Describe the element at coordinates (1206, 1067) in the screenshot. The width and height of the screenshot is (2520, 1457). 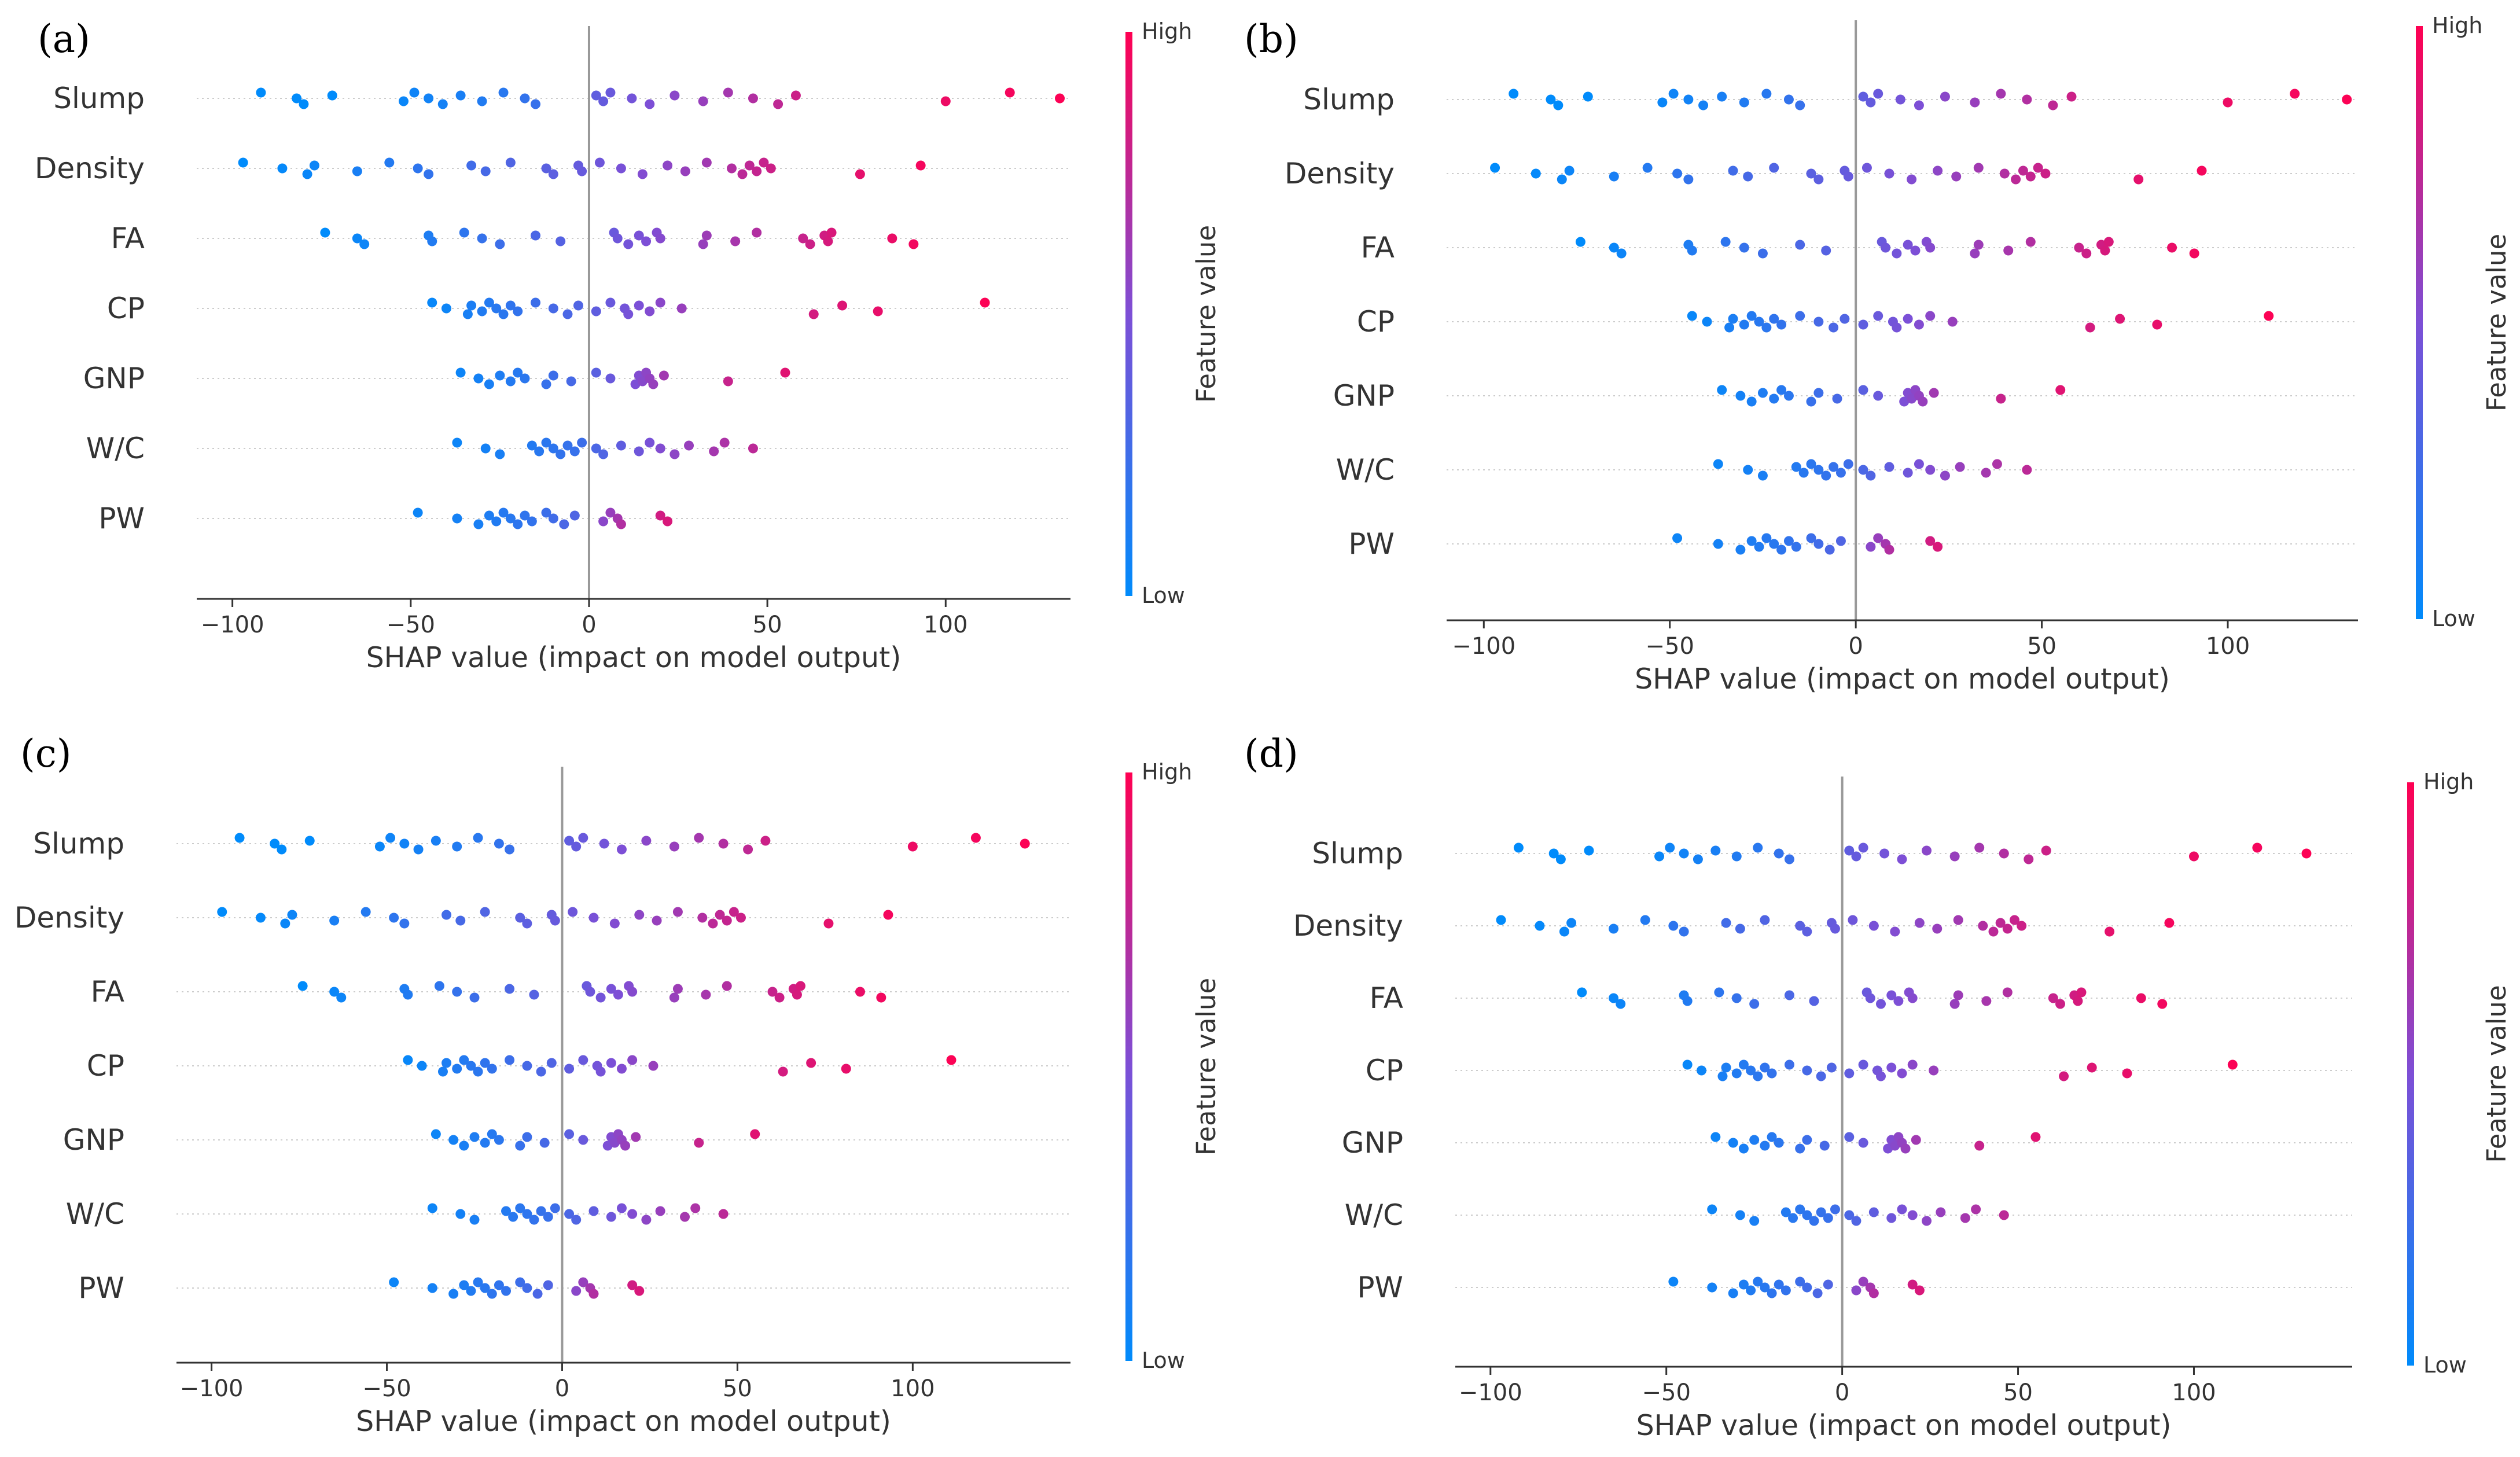
I see `colorbar-title: Feature value` at that location.